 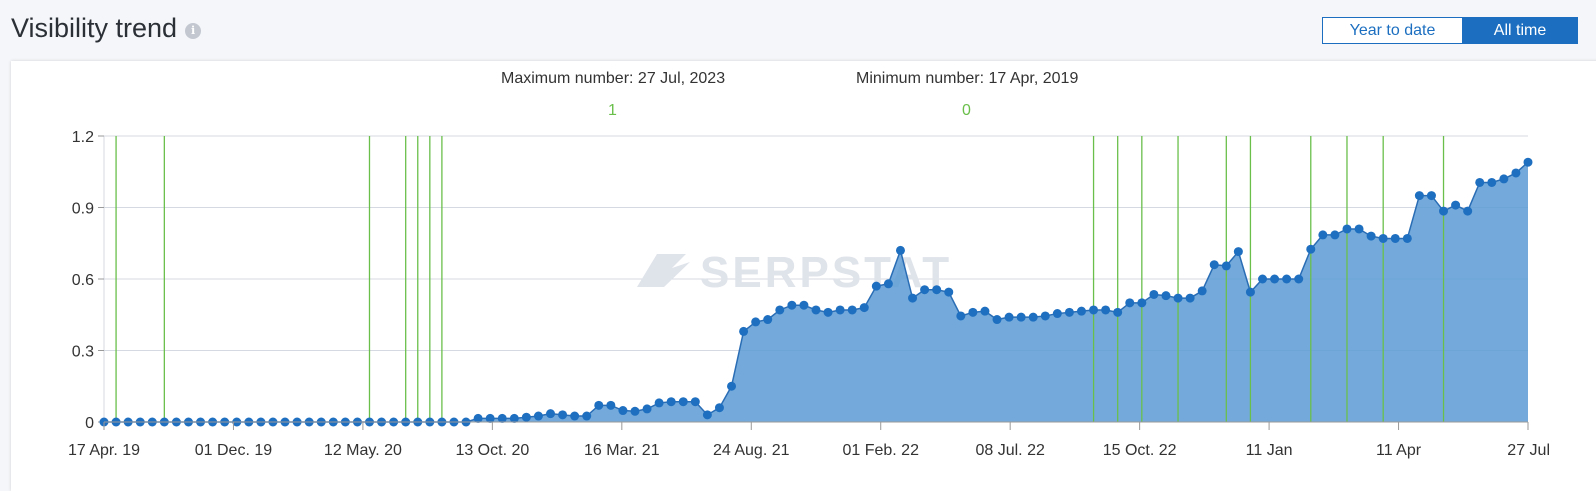 What do you see at coordinates (83, 280) in the screenshot?
I see `y-tick-label: 0.6` at bounding box center [83, 280].